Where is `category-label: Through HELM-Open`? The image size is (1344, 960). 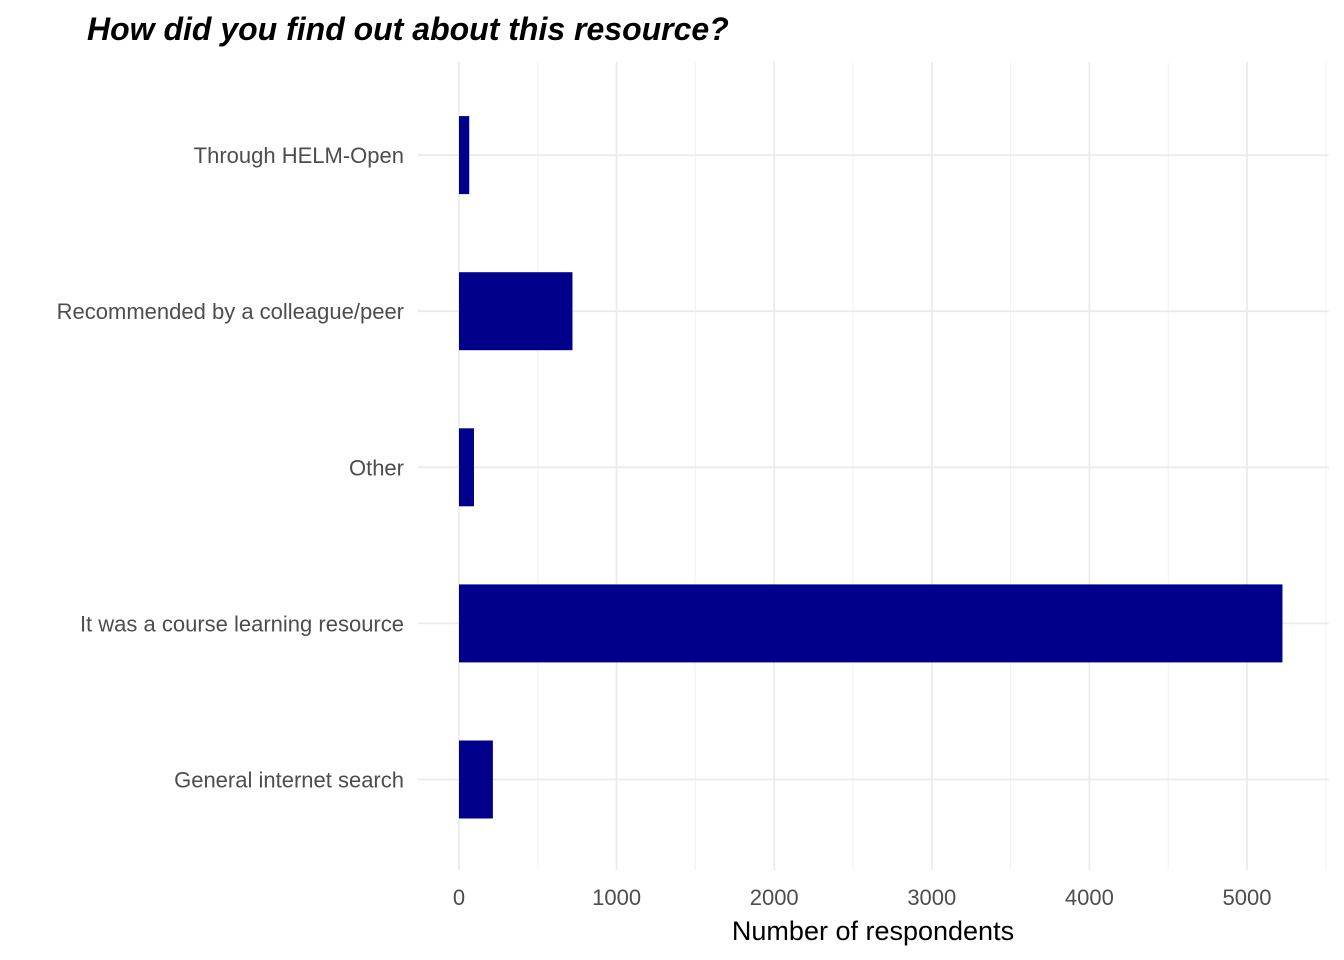 category-label: Through HELM-Open is located at coordinates (299, 155).